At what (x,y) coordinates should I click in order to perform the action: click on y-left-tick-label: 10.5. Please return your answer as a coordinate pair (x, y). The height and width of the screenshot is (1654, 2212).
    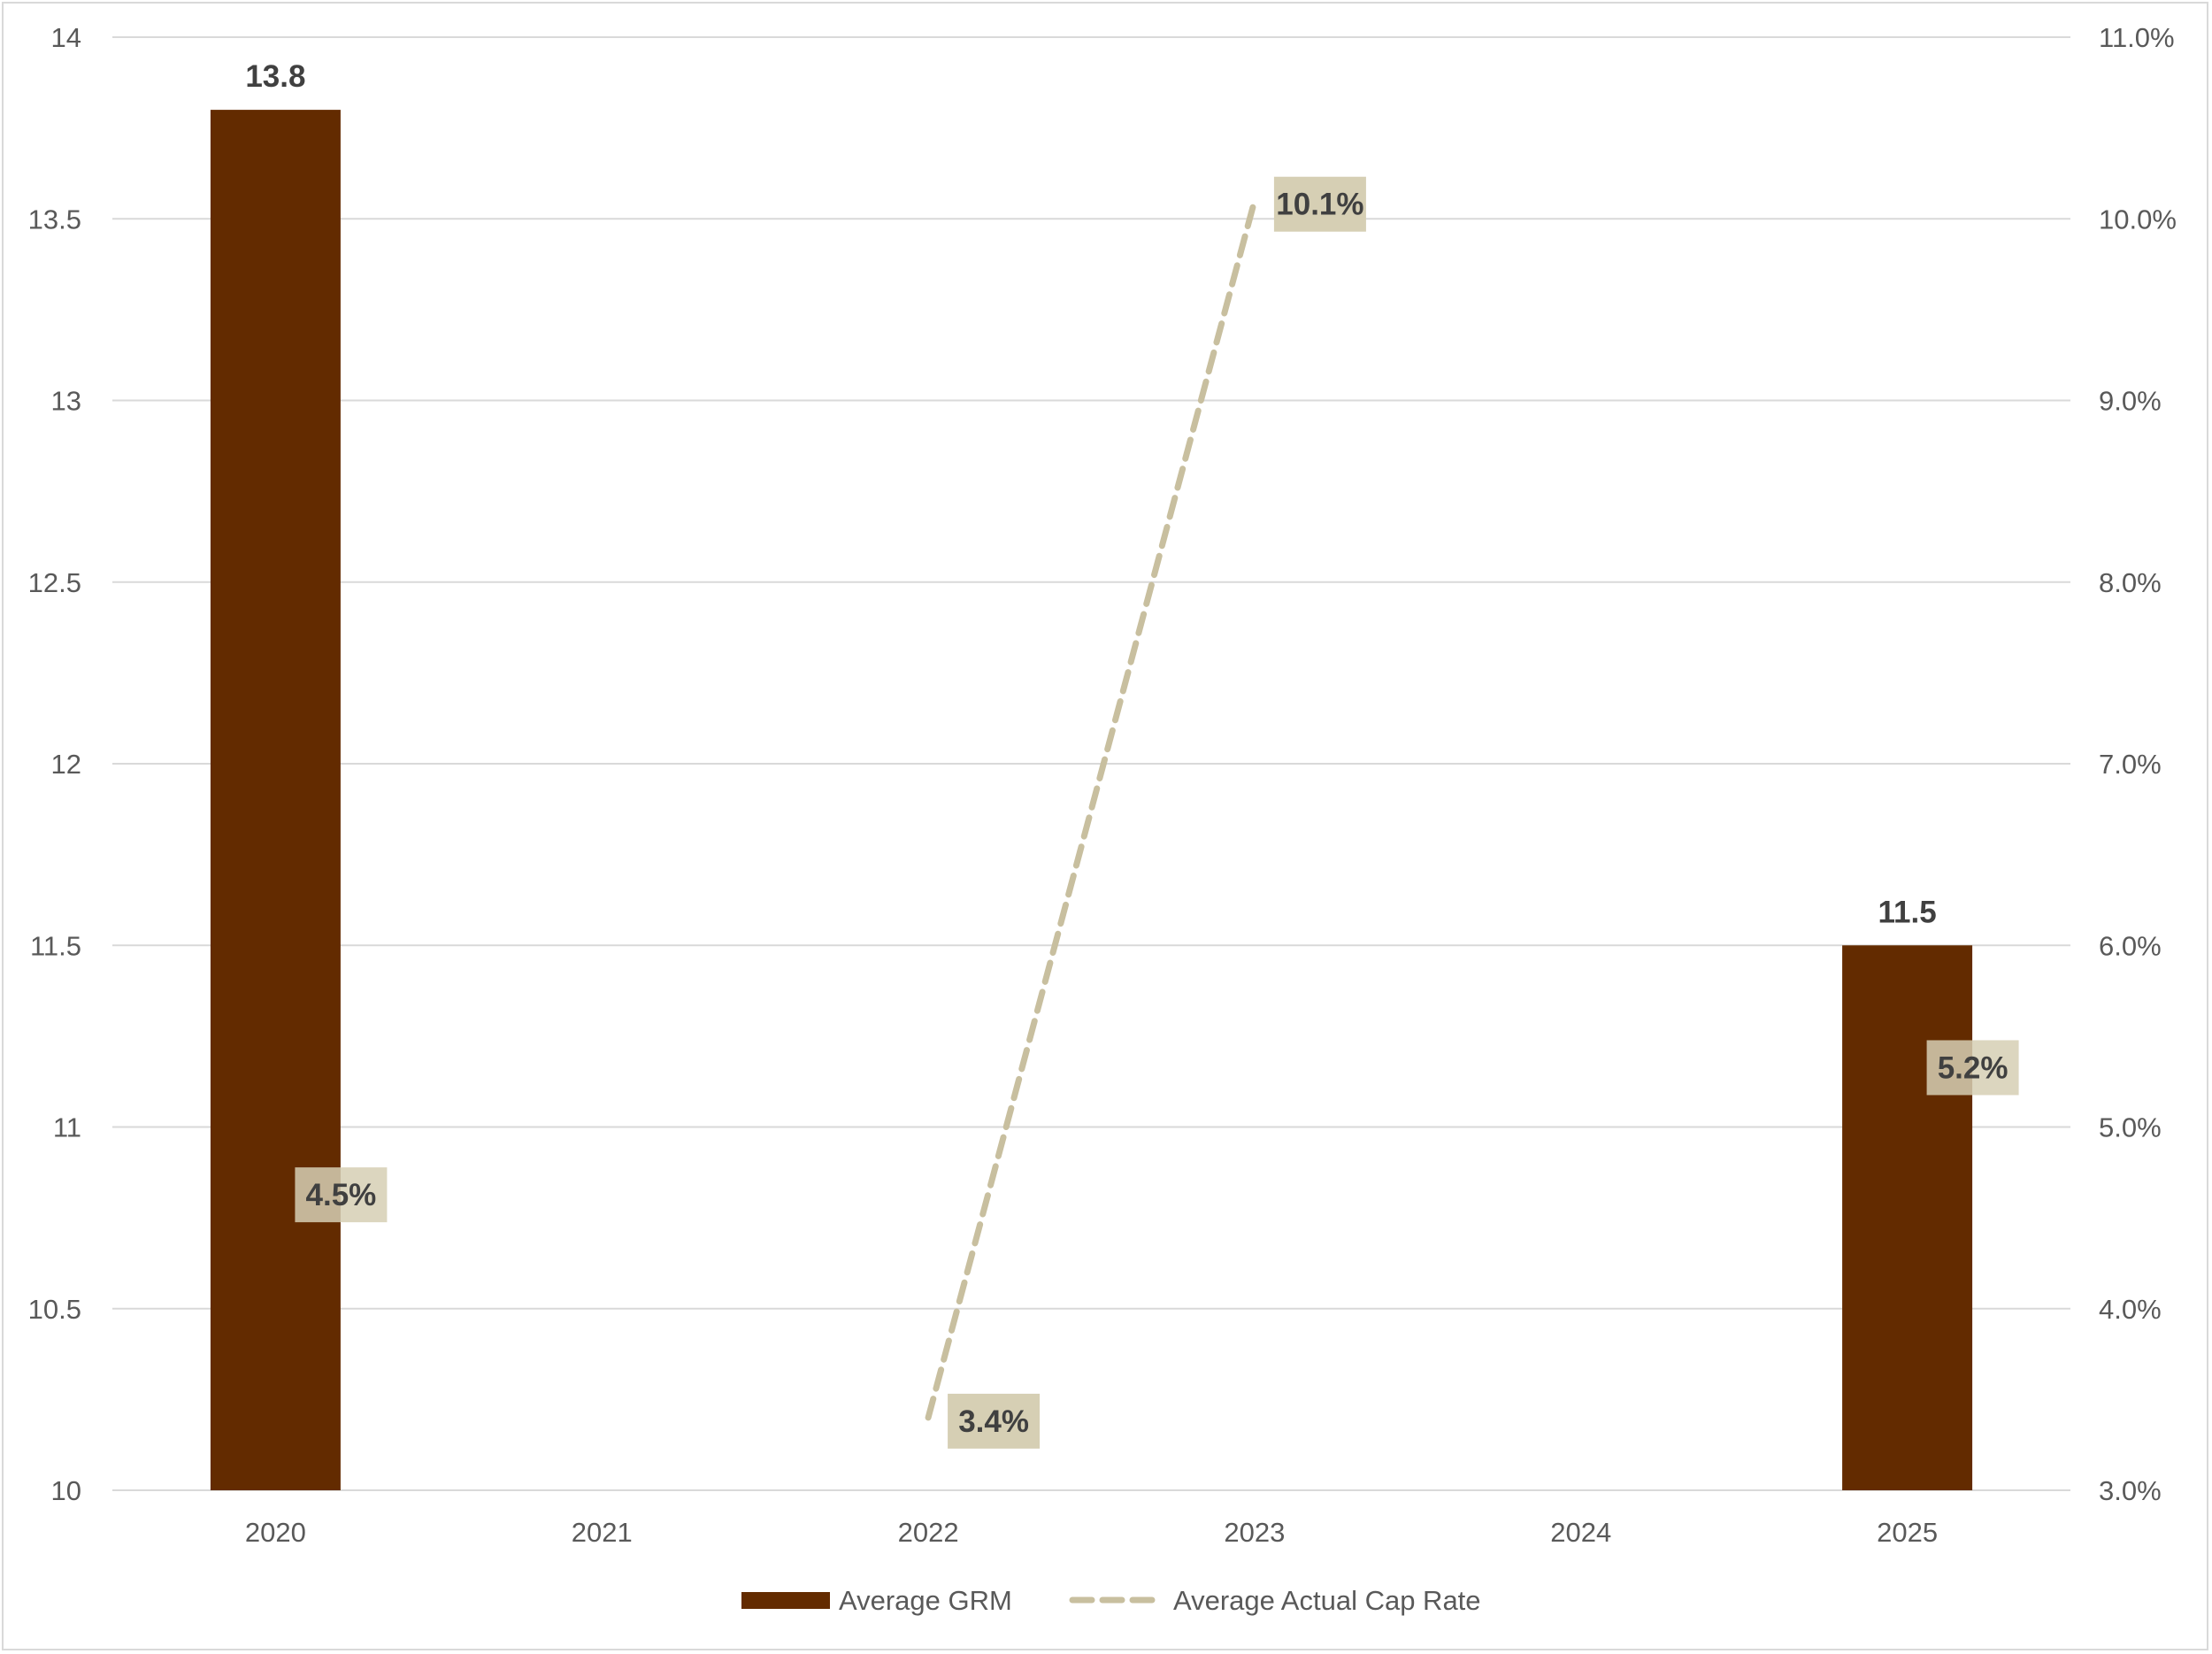
    Looking at the image, I should click on (55, 1309).